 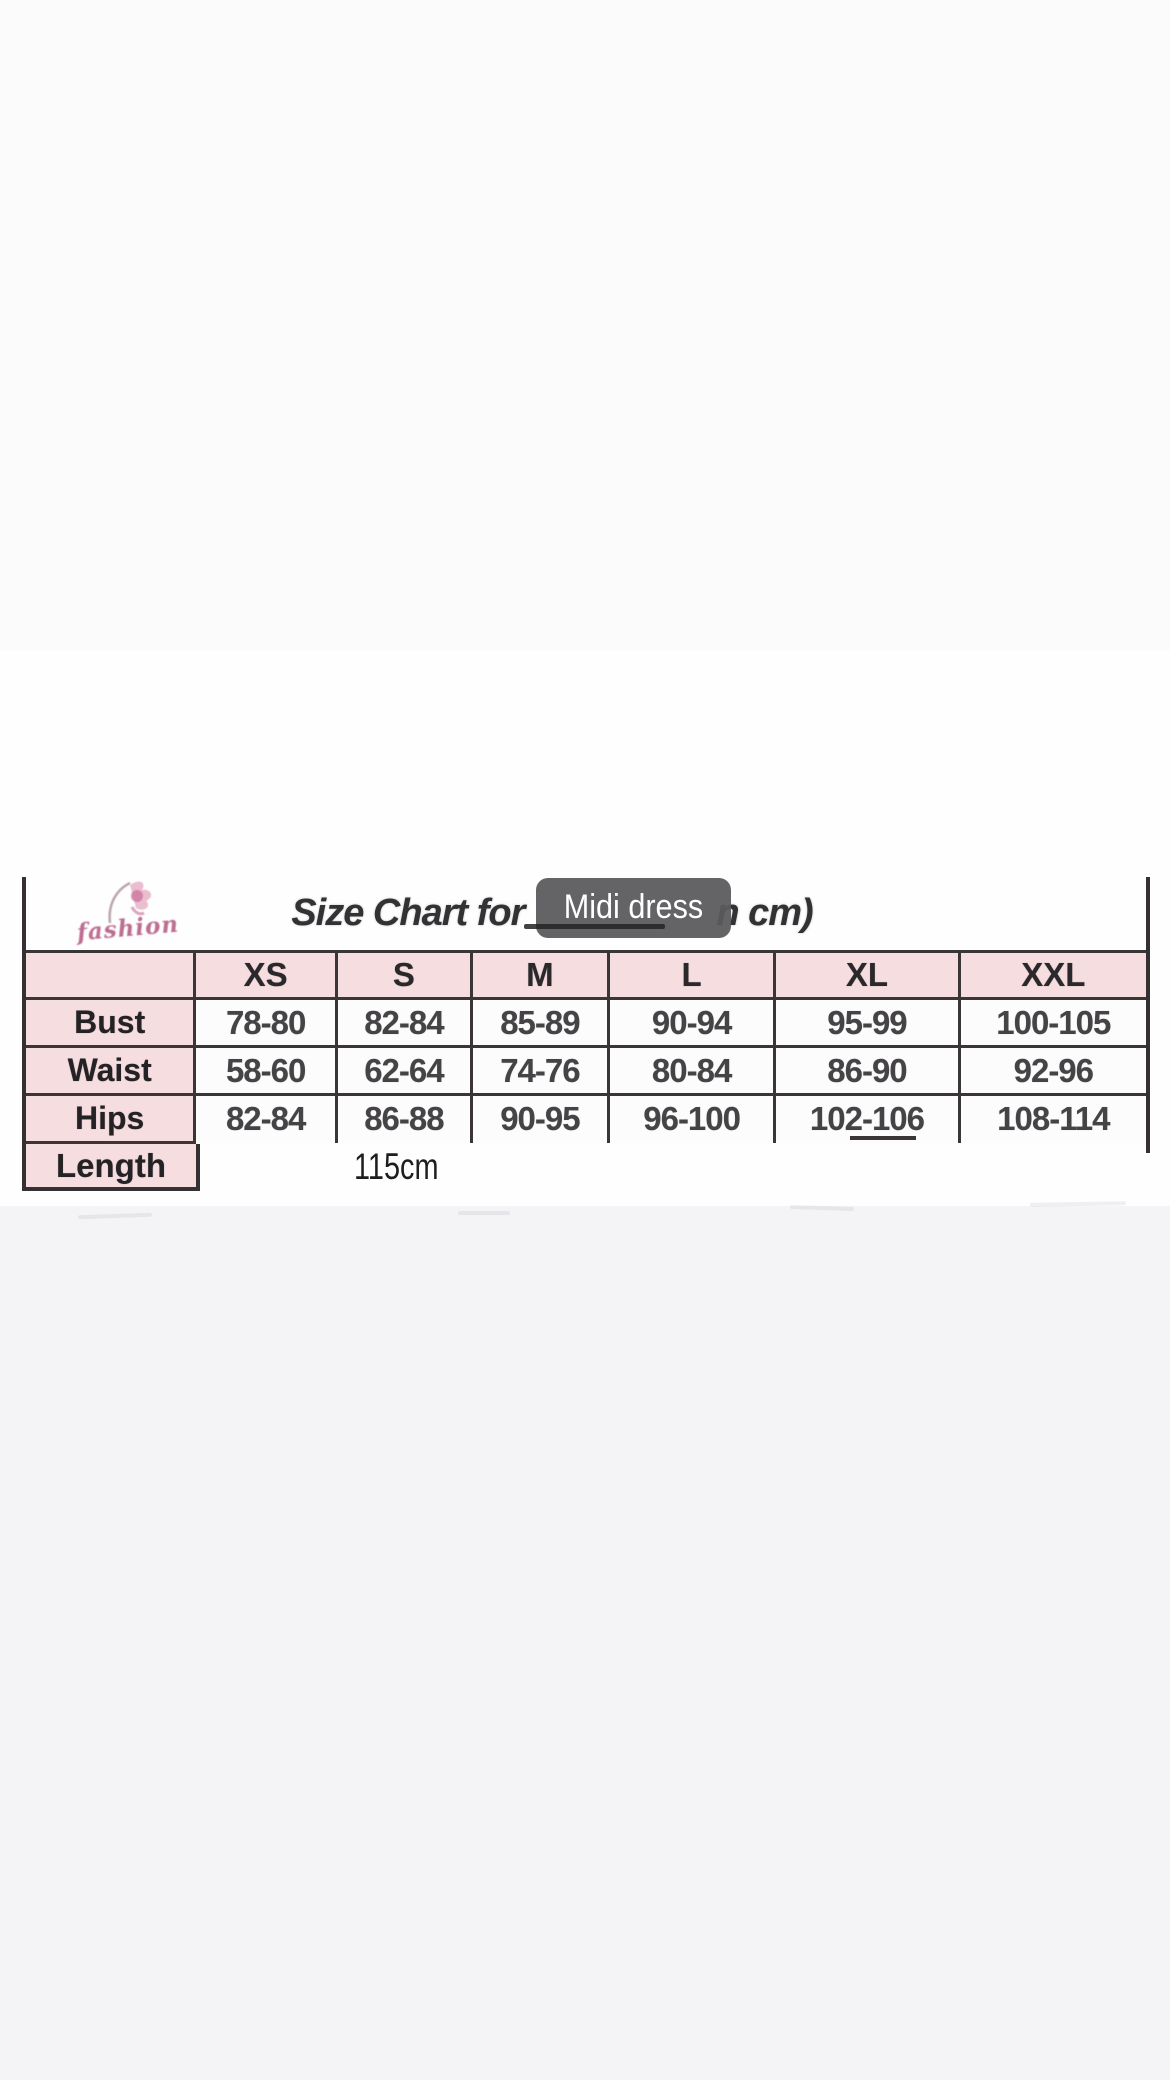 What do you see at coordinates (691, 1118) in the screenshot?
I see `value-cell: 96-100` at bounding box center [691, 1118].